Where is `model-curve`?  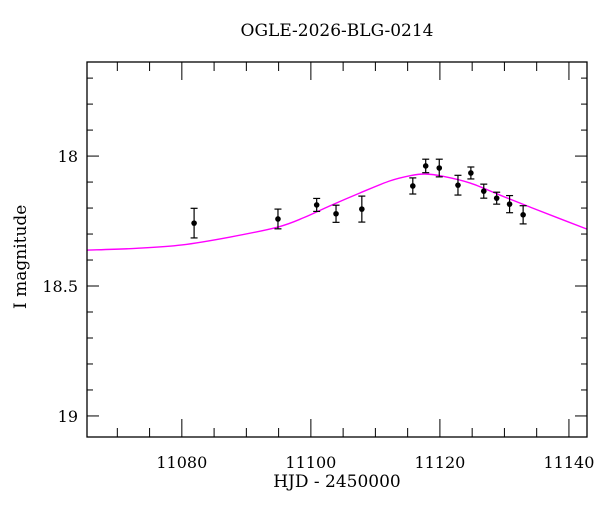
model-curve is located at coordinates (337, 212).